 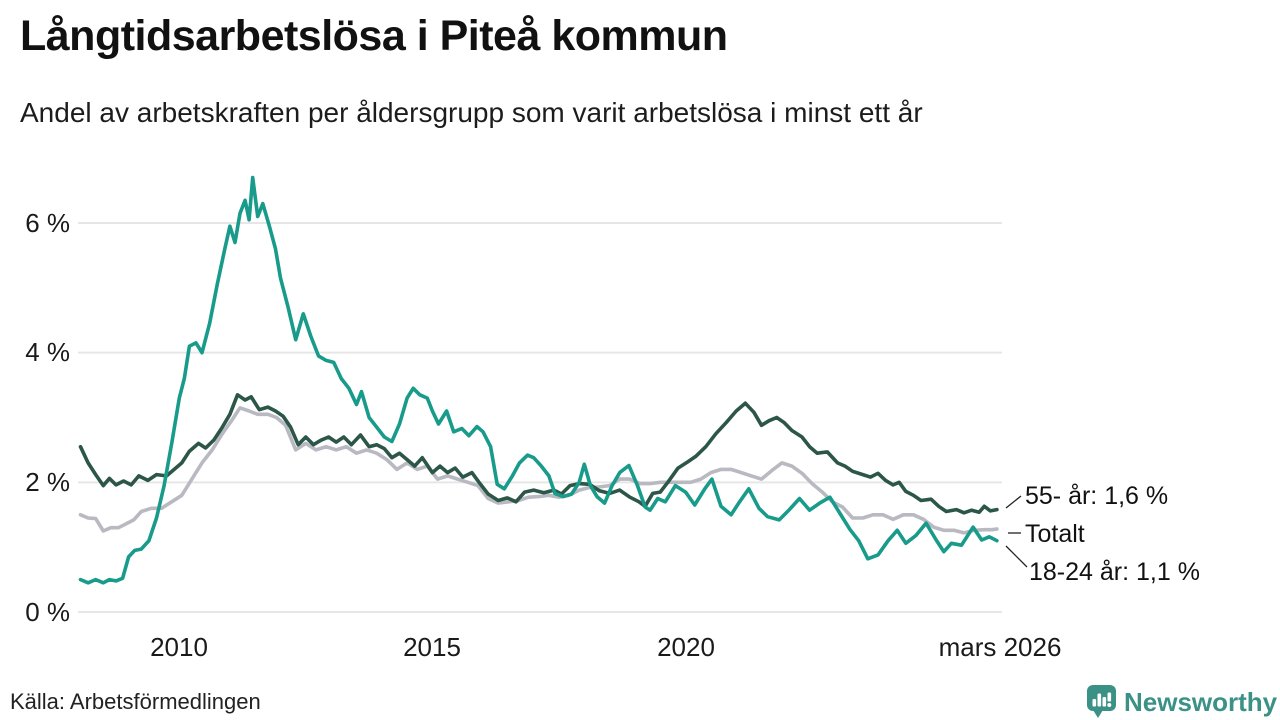 What do you see at coordinates (1016, 556) in the screenshot?
I see `leader-line-18-24-ar` at bounding box center [1016, 556].